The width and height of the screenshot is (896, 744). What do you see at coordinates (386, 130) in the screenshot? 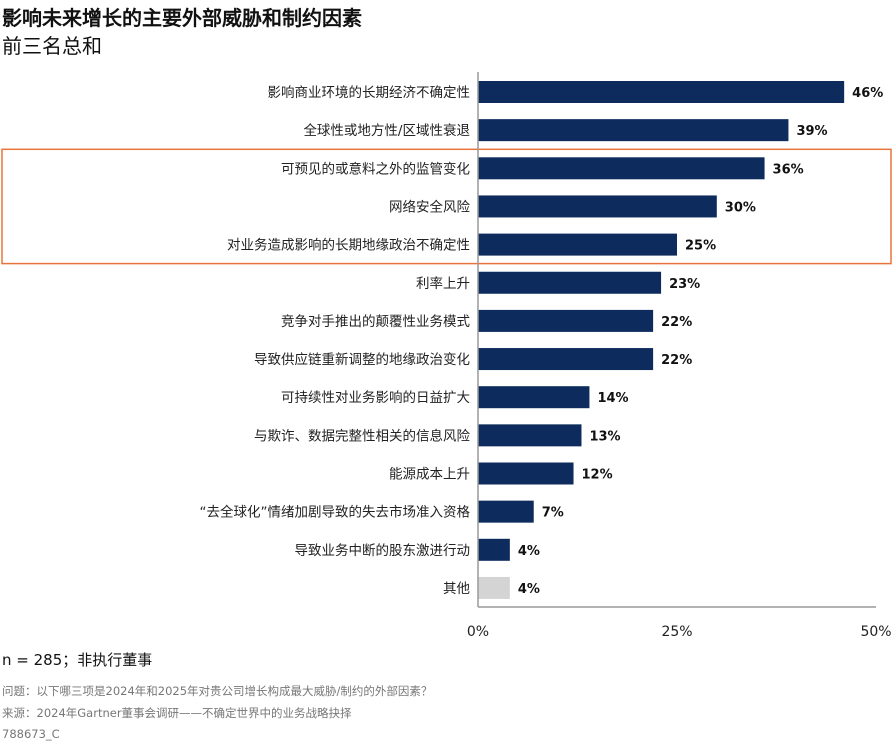
I see `category-label: 全球性或地方性/区域性衰退` at bounding box center [386, 130].